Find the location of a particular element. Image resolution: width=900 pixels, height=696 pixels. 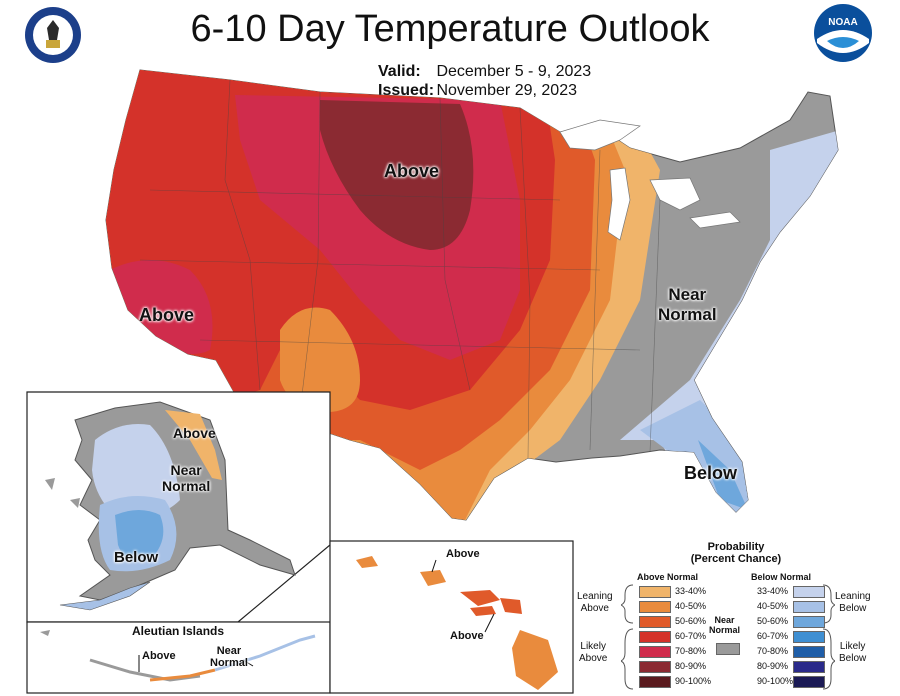

likely-above-line1: Likely is located at coordinates (593, 646).